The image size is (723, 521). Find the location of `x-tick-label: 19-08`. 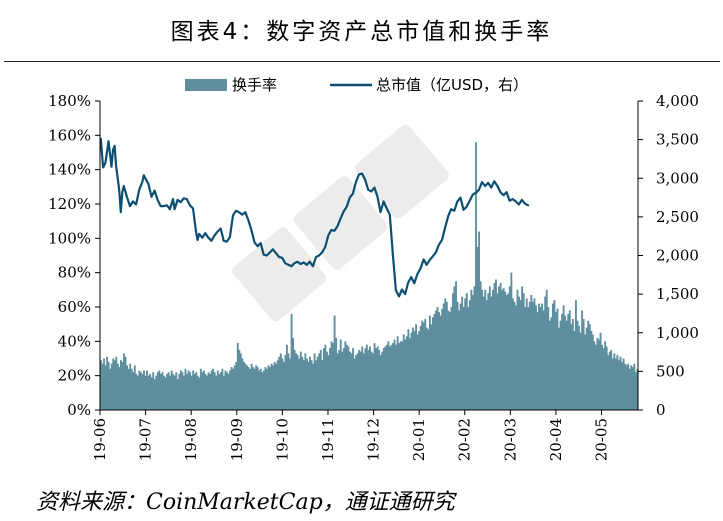

x-tick-label: 19-08 is located at coordinates (191, 439).